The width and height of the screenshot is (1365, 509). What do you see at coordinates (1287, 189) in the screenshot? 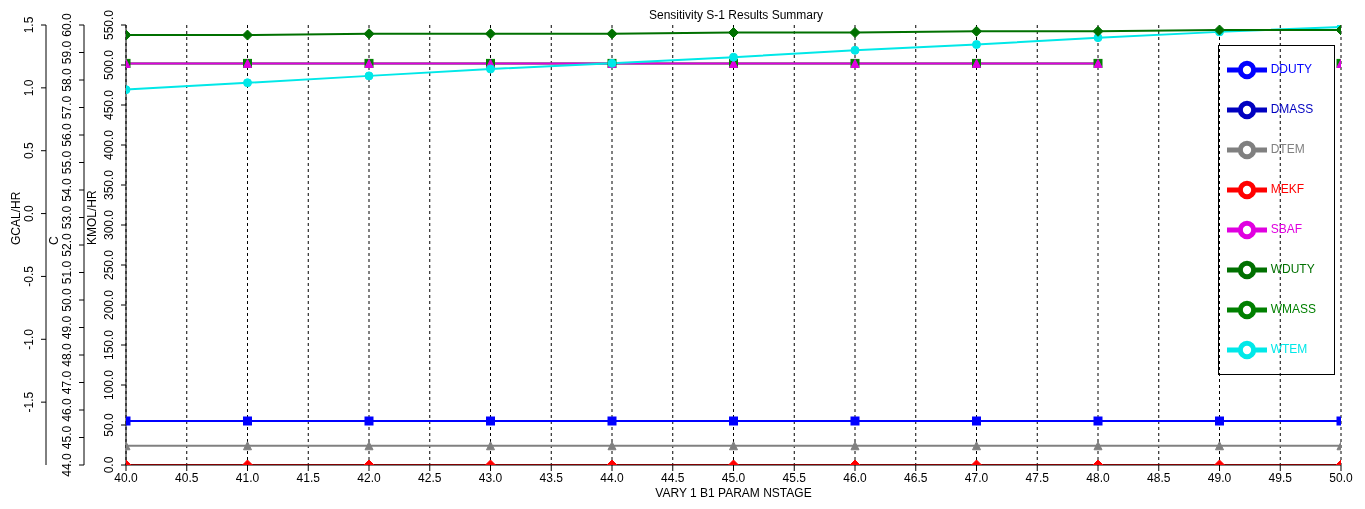
I see `legend-label: MEKF` at bounding box center [1287, 189].